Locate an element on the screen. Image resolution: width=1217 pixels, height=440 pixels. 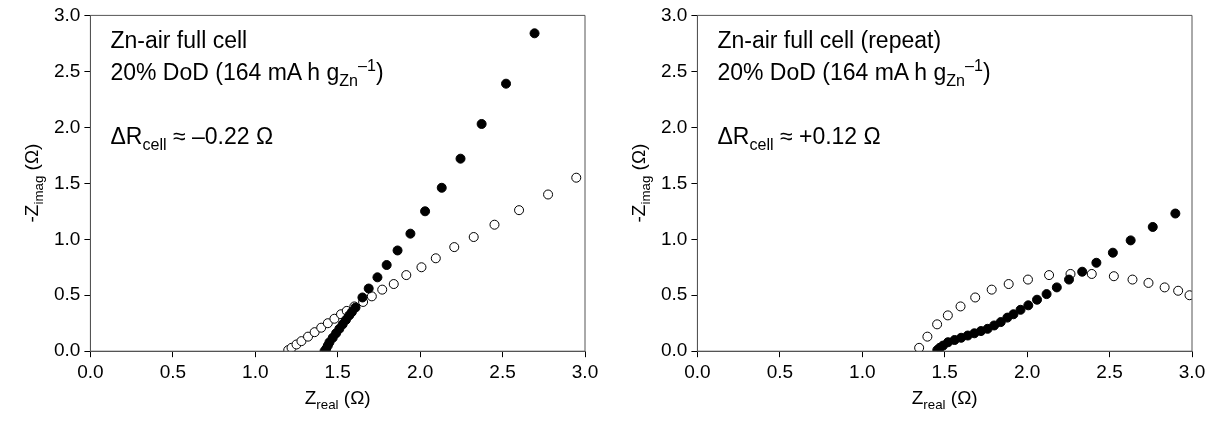
annotation: Zn-air full cell (repeat) is located at coordinates (829, 40).